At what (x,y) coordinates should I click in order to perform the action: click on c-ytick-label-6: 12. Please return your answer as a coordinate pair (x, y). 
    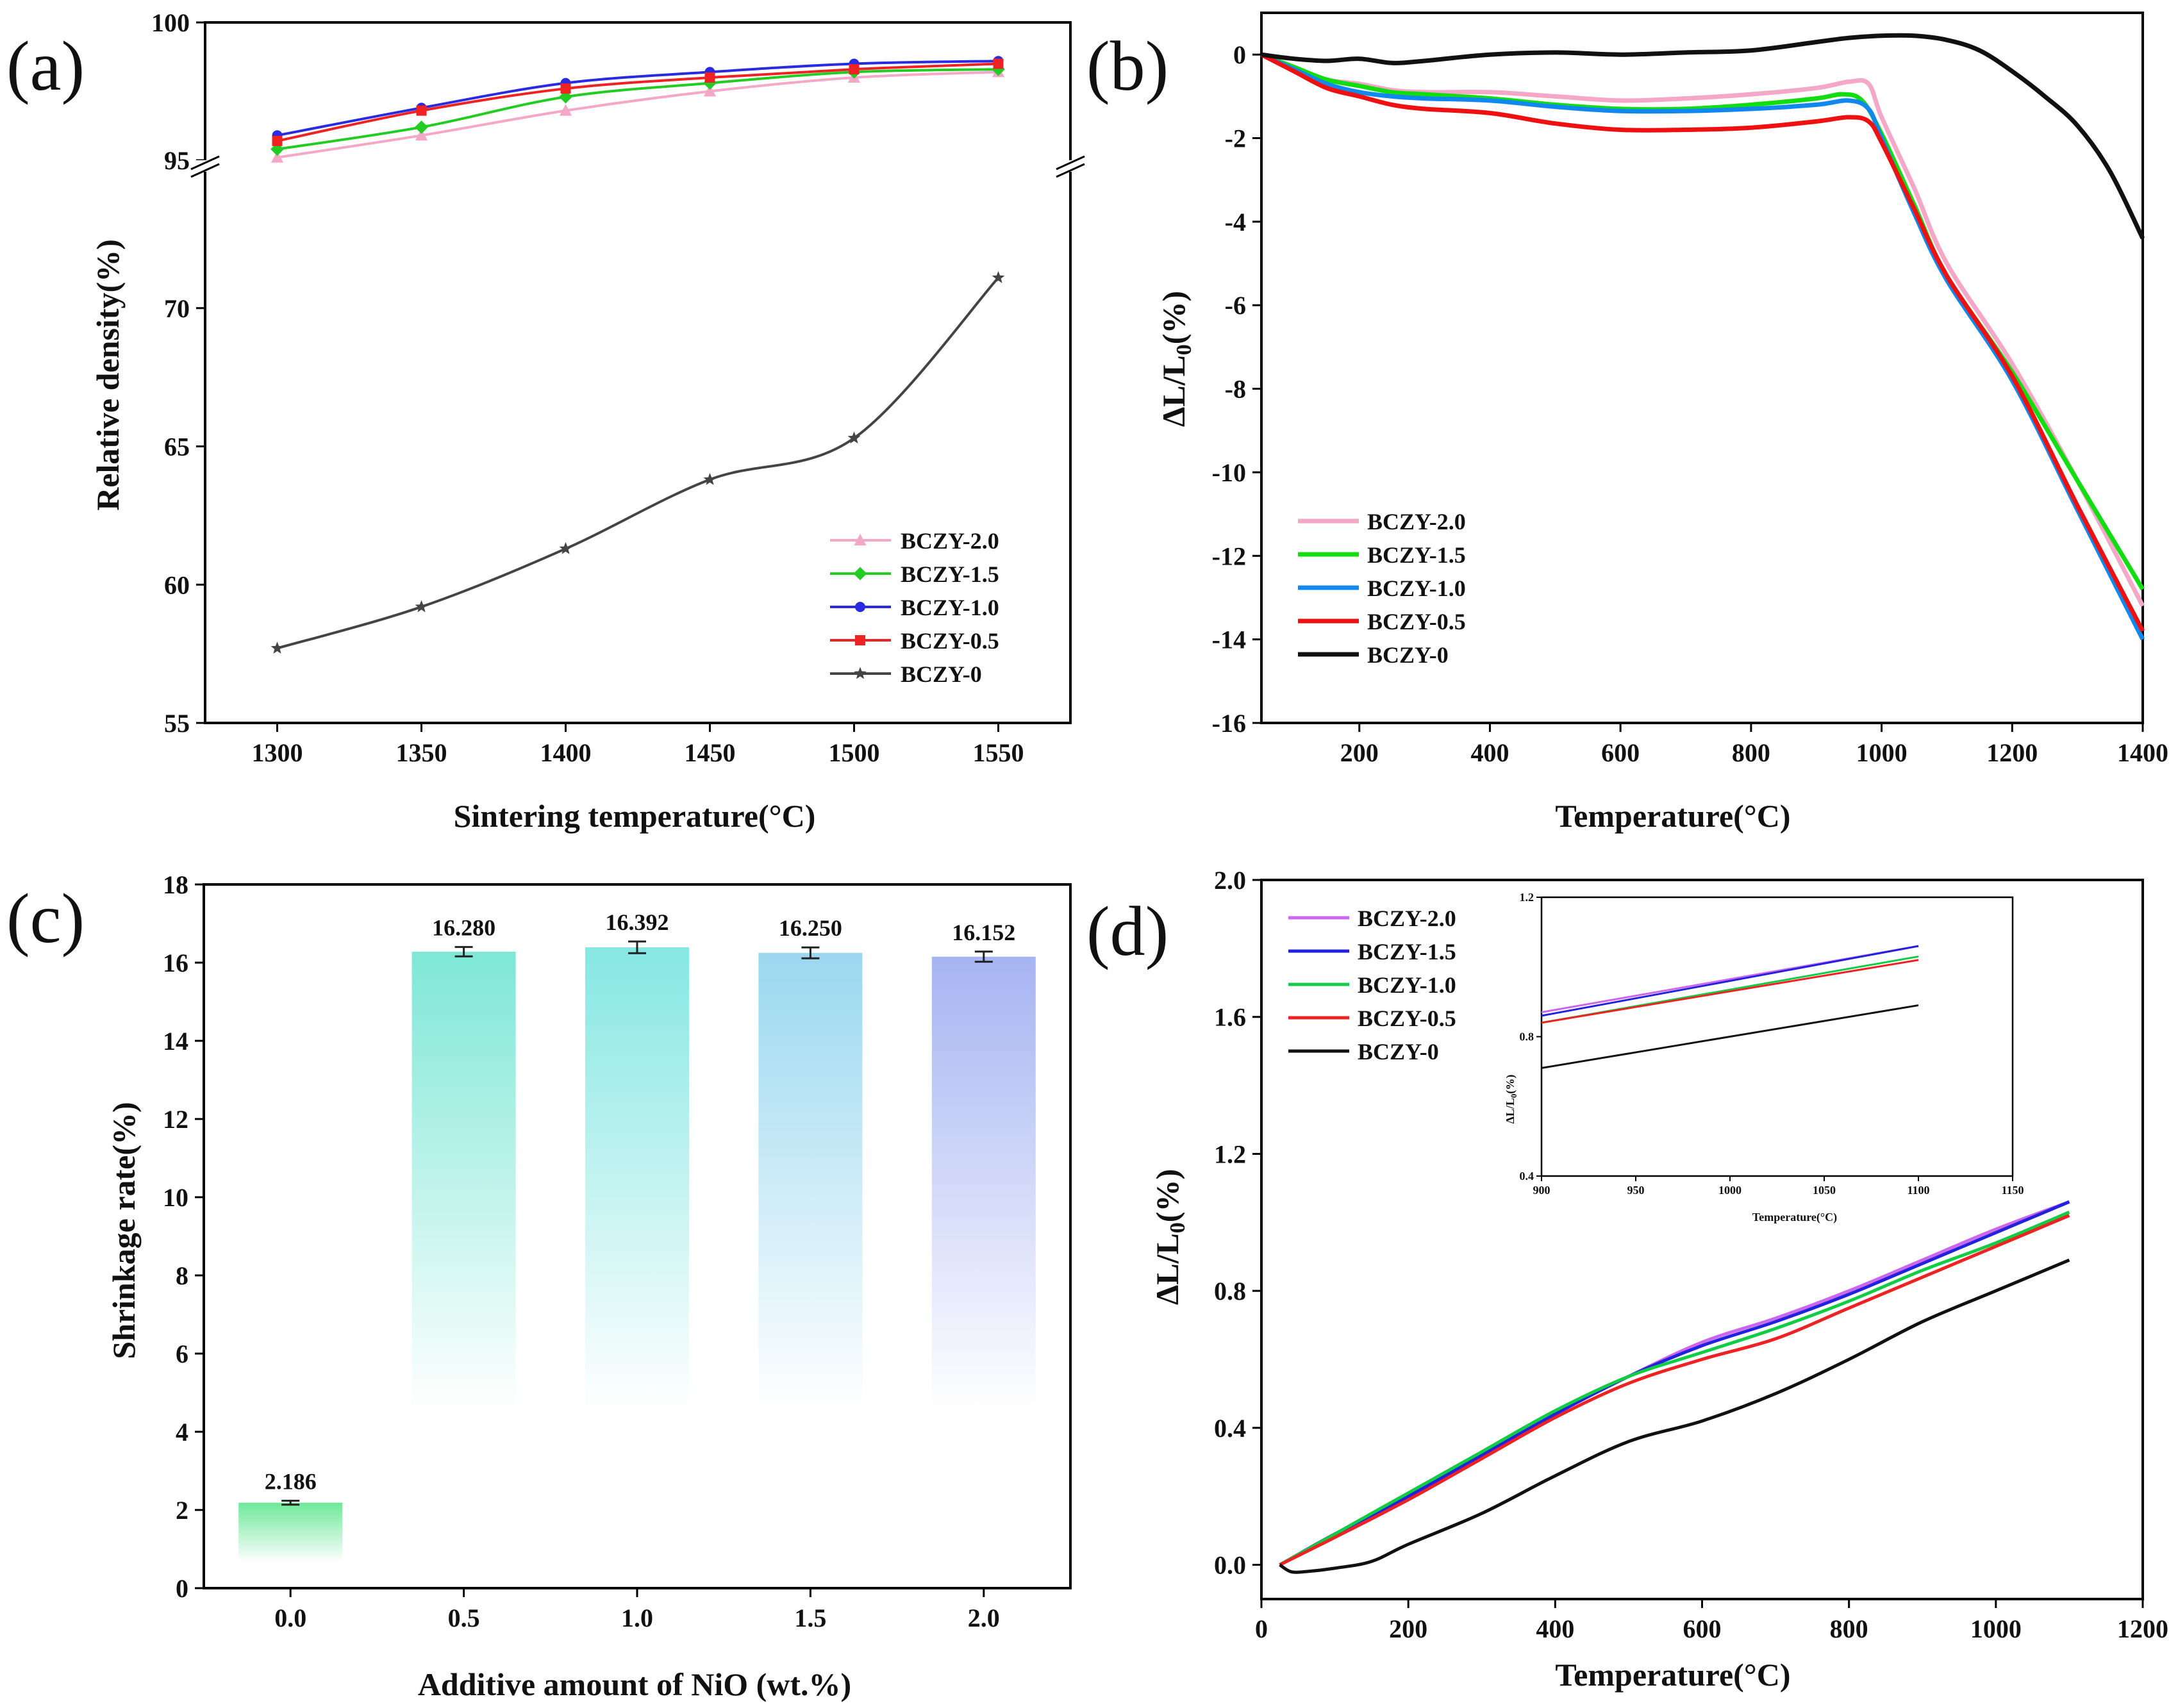
    Looking at the image, I should click on (175, 1119).